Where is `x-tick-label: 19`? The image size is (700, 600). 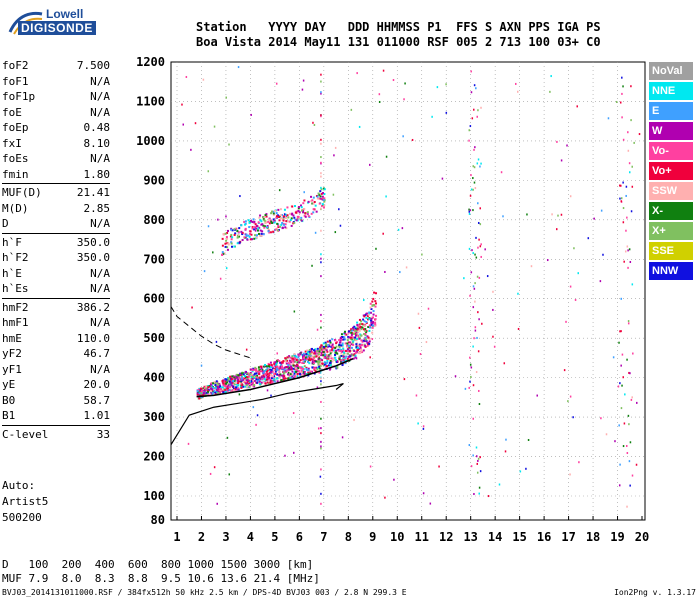 x-tick-label: 19 is located at coordinates (617, 537).